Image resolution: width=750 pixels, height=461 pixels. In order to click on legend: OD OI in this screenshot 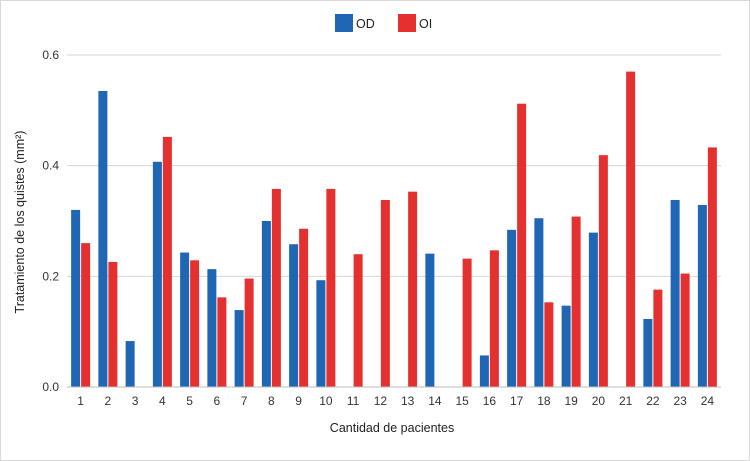, I will do `click(383, 23)`.